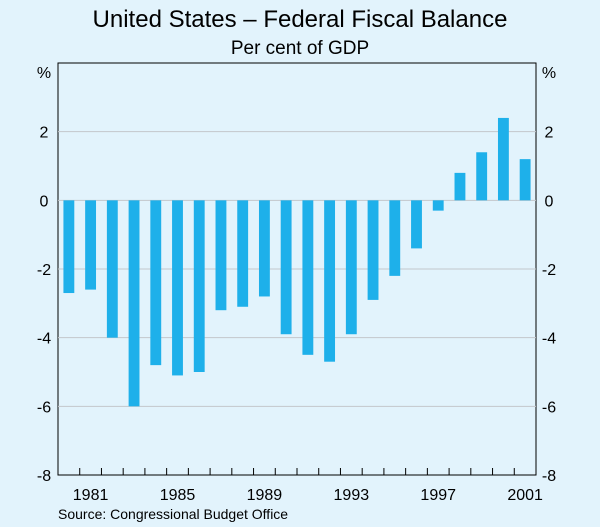 This screenshot has height=527, width=600. I want to click on bar-1986, so click(199, 286).